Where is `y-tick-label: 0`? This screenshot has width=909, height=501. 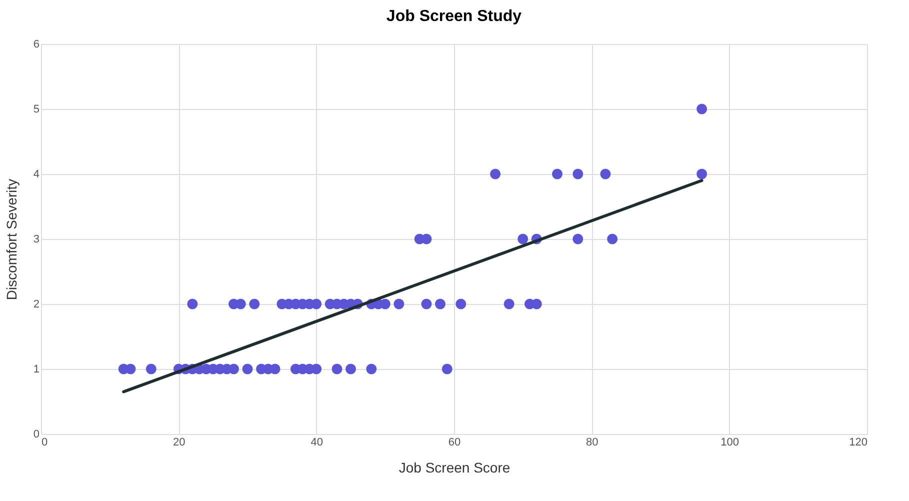
y-tick-label: 0 is located at coordinates (36, 434).